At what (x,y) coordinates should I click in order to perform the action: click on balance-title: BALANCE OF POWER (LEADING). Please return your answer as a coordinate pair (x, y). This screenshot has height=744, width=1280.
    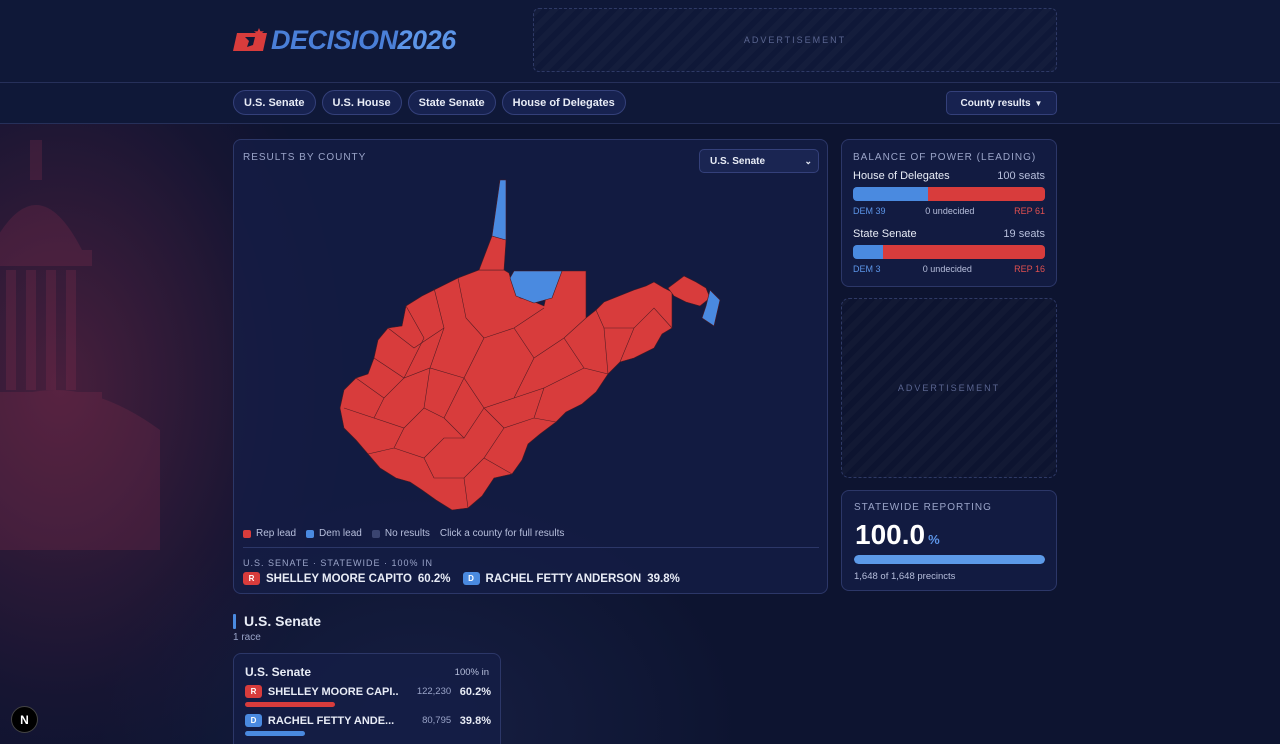
    Looking at the image, I should click on (945, 157).